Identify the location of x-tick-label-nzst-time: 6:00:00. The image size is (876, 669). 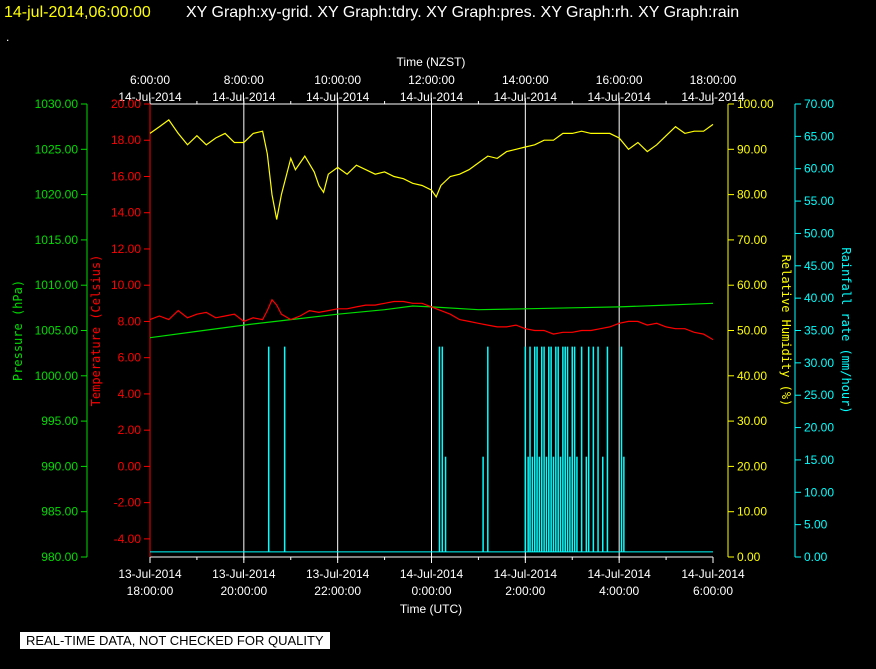
(150, 80).